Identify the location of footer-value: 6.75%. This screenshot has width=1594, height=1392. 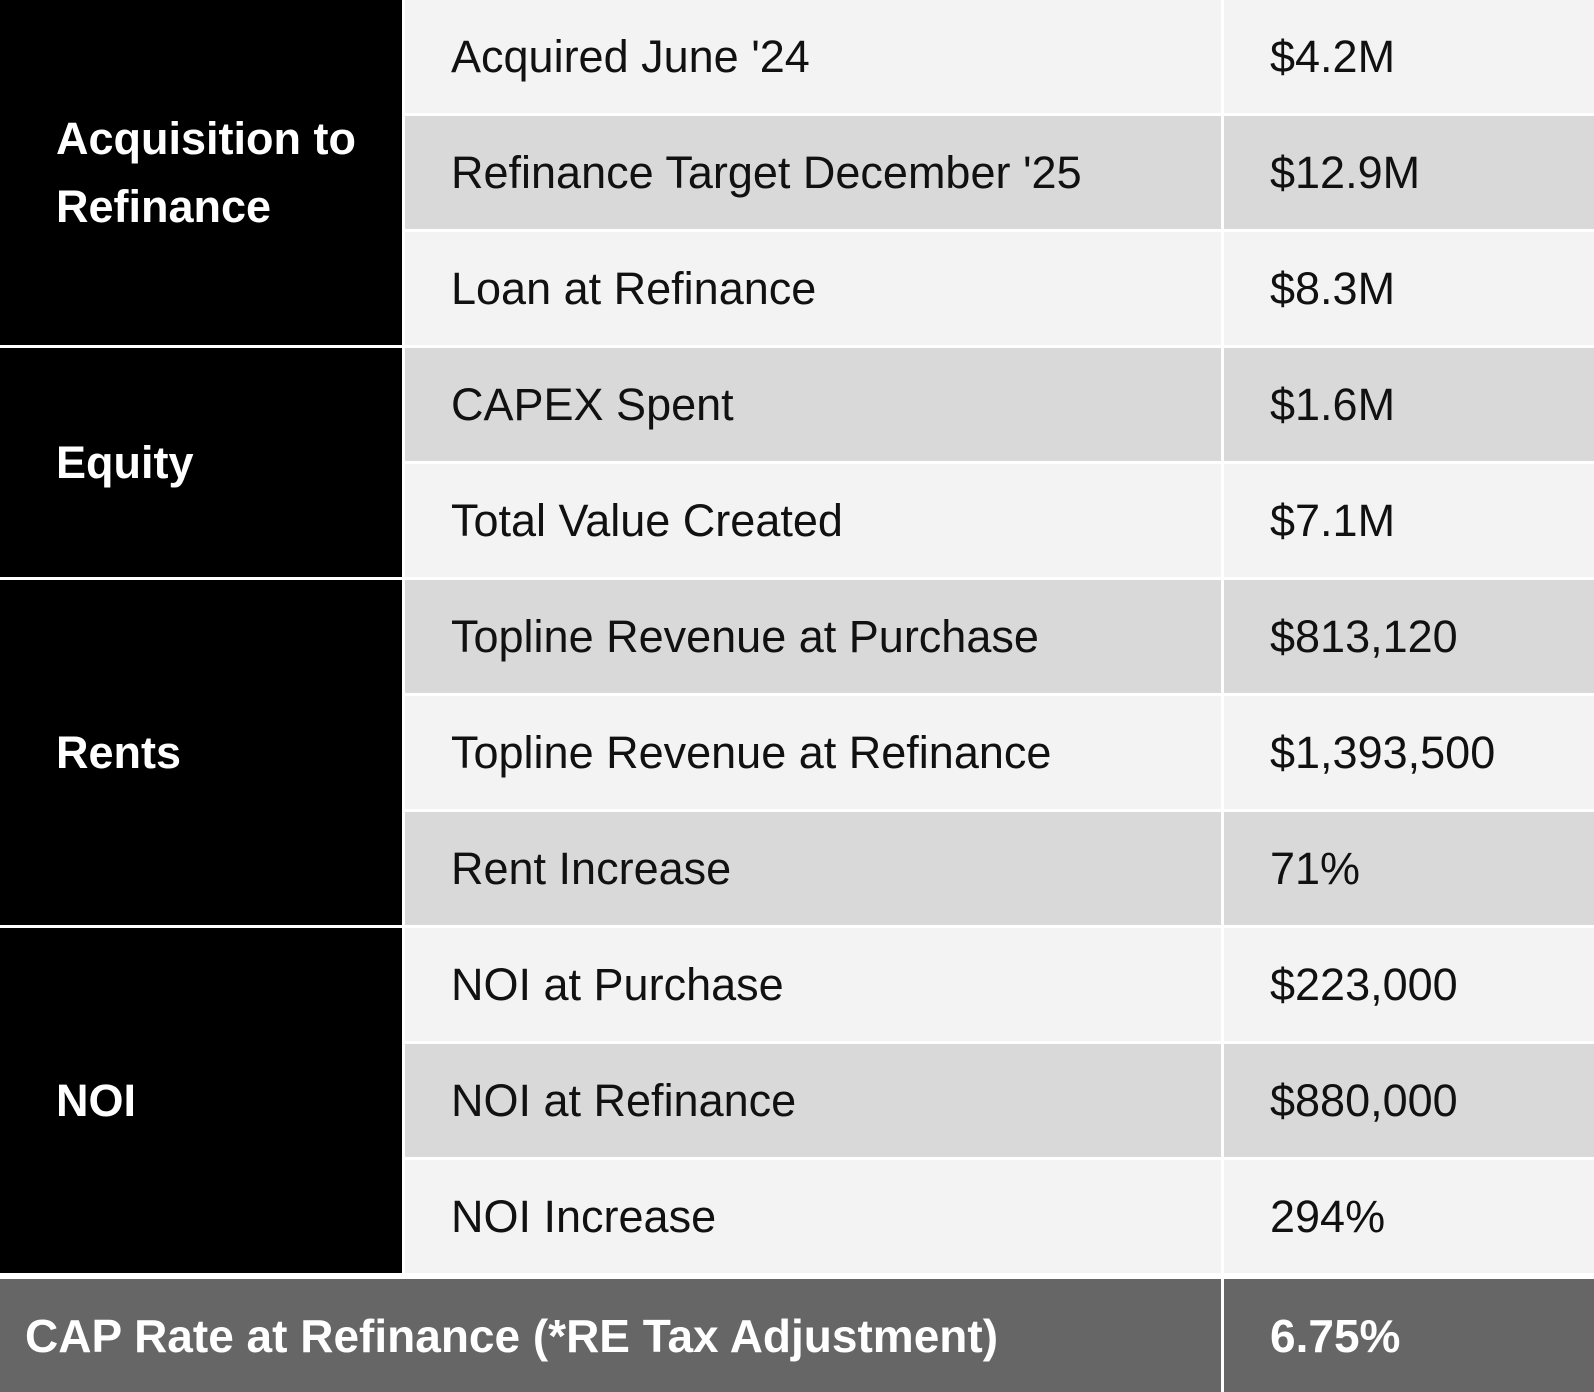
(1409, 1335).